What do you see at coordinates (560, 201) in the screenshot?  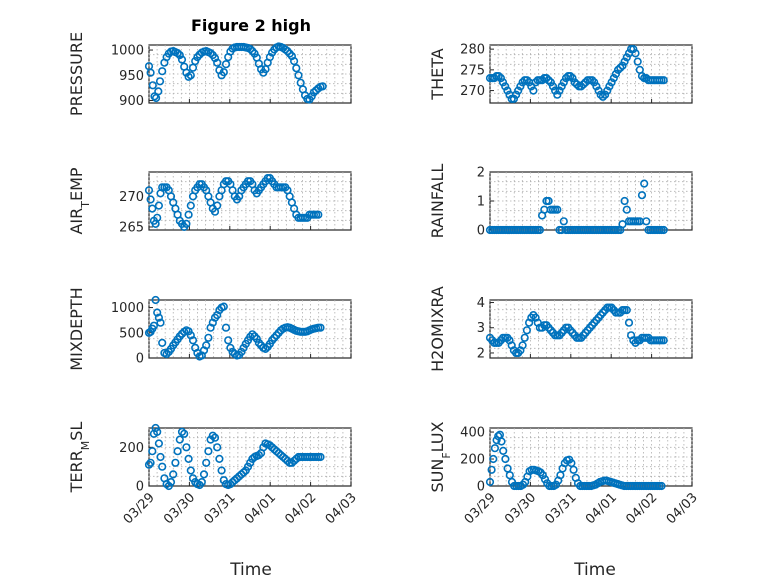 I see `subplot-rainfall: 0 1 2 RAINFALL` at bounding box center [560, 201].